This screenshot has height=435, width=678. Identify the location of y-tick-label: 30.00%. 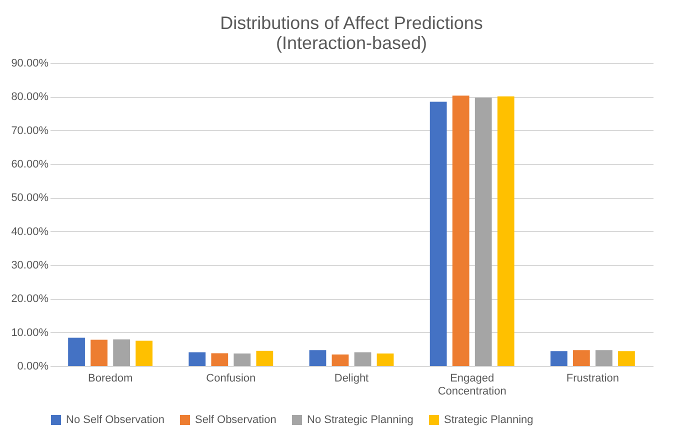
(30, 266).